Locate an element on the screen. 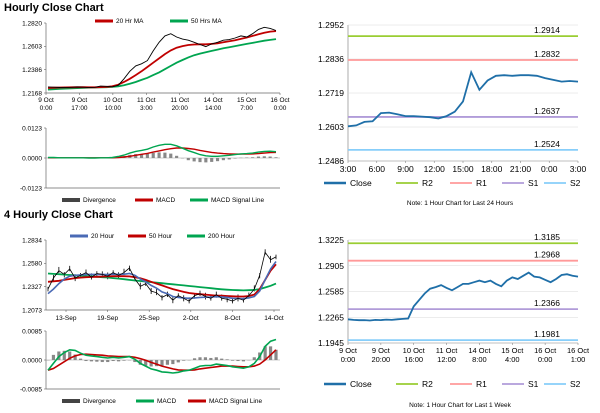  x-tick-label: 7:00 is located at coordinates (246, 108).